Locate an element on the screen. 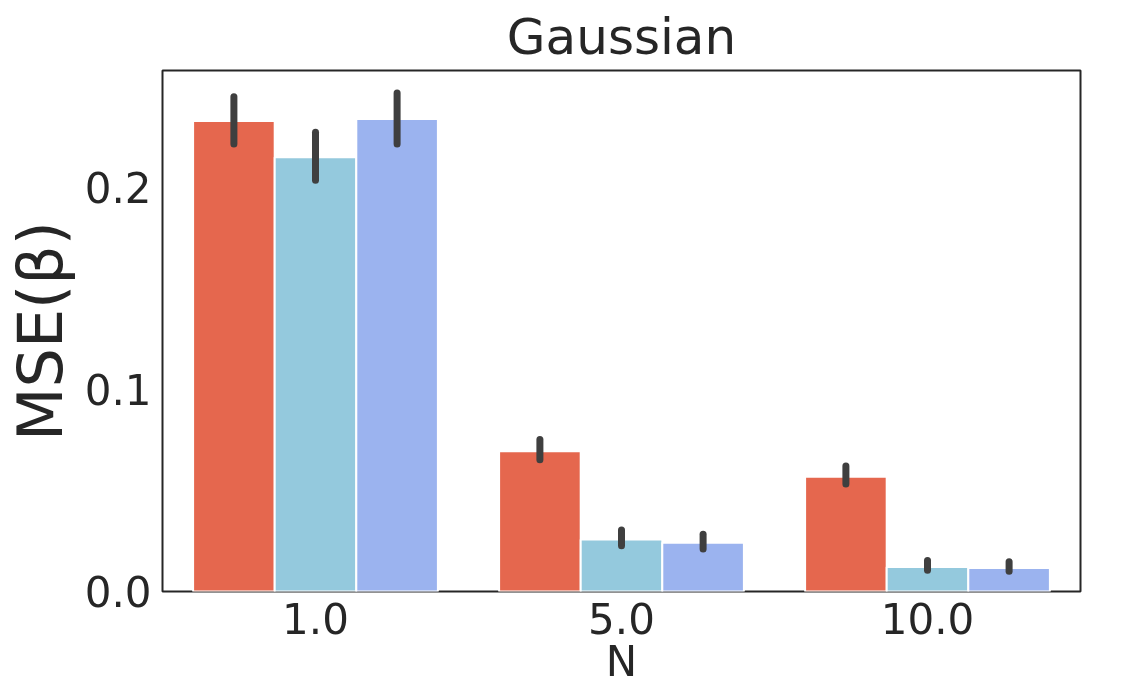  x-tick-label: 10.0 is located at coordinates (927, 619).